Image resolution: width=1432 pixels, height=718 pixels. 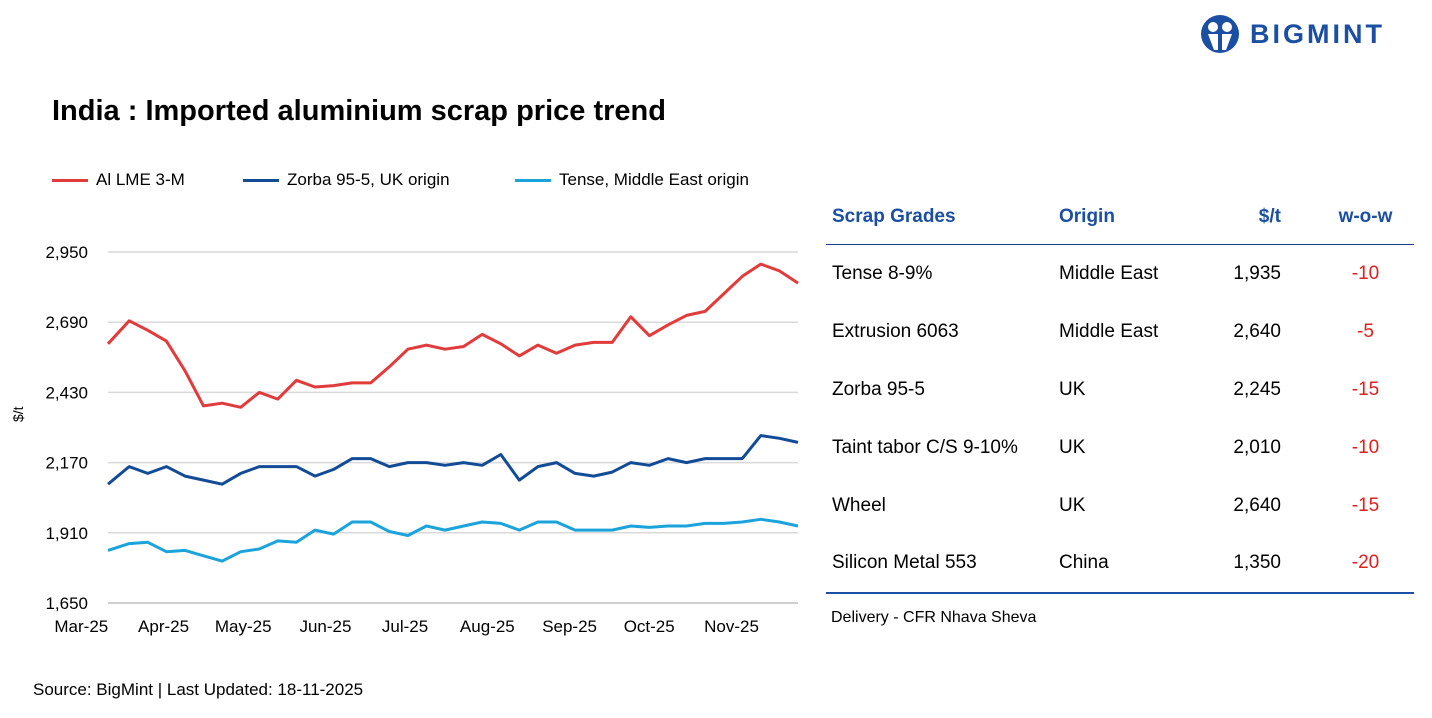 I want to click on cell-grade: Tense 8-9%, so click(x=882, y=273).